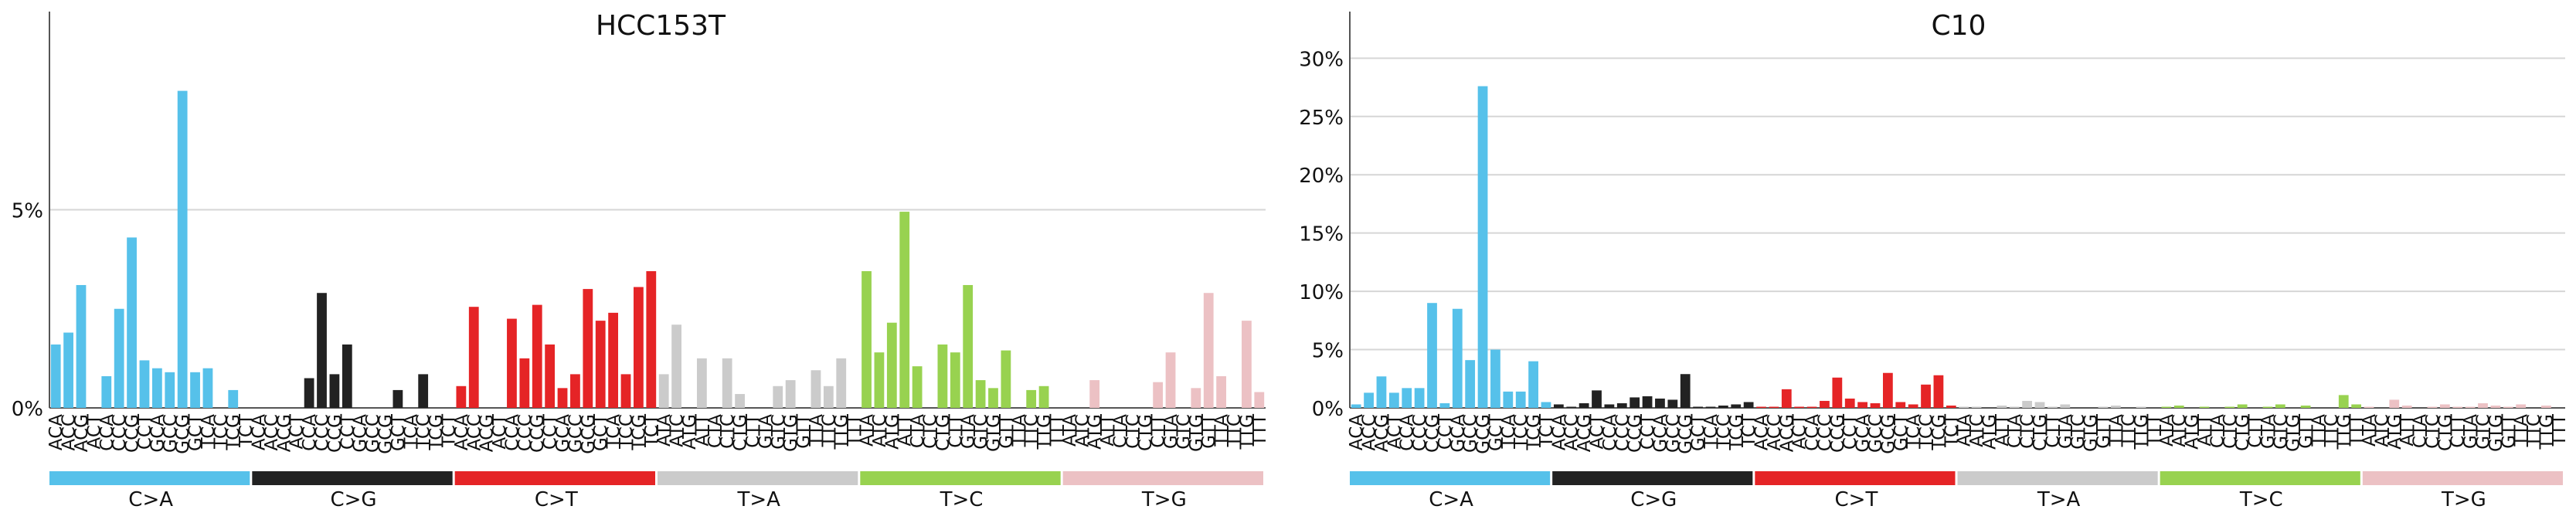 The height and width of the screenshot is (523, 2576). What do you see at coordinates (1496, 432) in the screenshot?
I see `x-tick-label: GCT` at bounding box center [1496, 432].